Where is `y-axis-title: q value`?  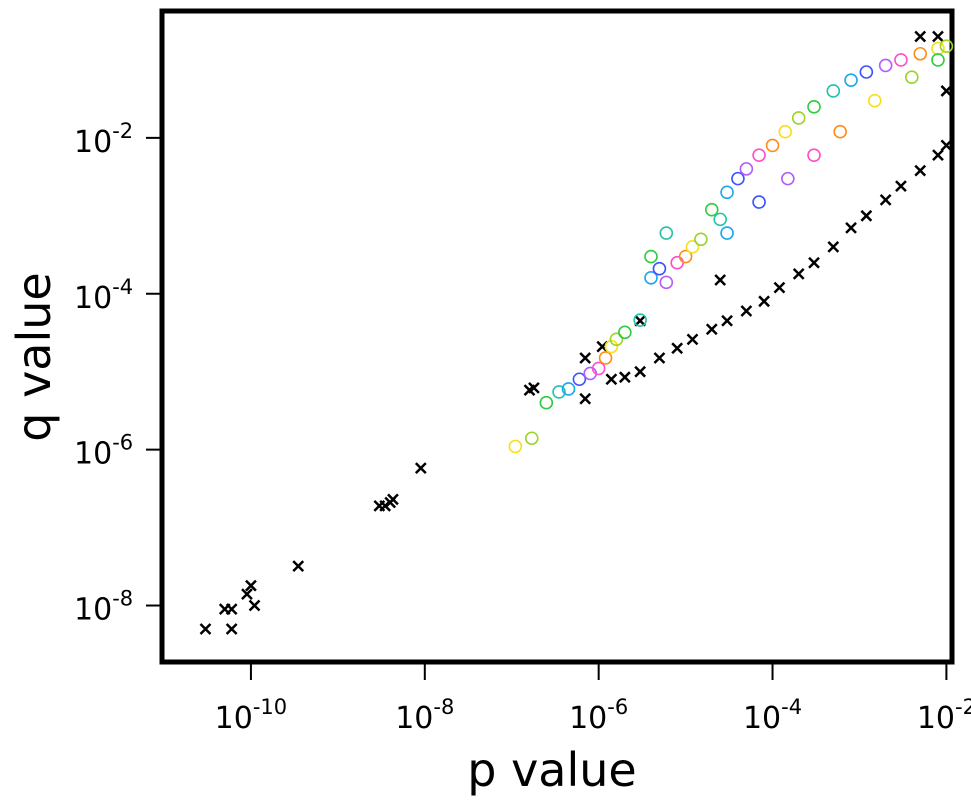 y-axis-title: q value is located at coordinates (34, 356).